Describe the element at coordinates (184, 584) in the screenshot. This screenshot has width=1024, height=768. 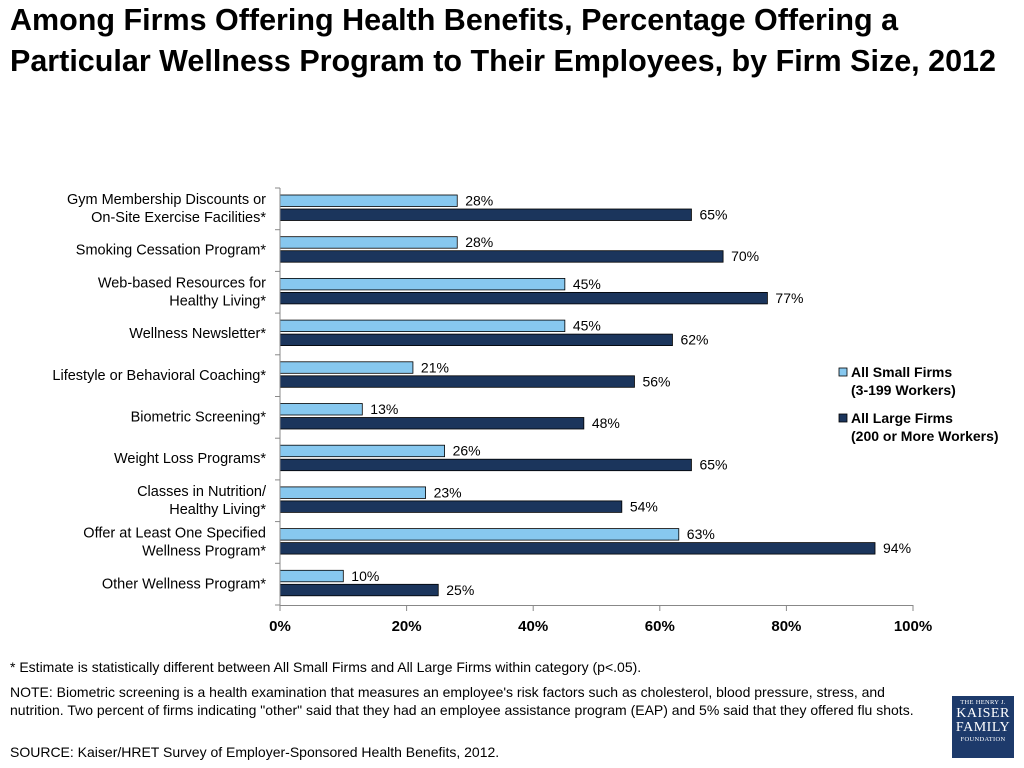
I see `category-label: Other Wellness Program*` at that location.